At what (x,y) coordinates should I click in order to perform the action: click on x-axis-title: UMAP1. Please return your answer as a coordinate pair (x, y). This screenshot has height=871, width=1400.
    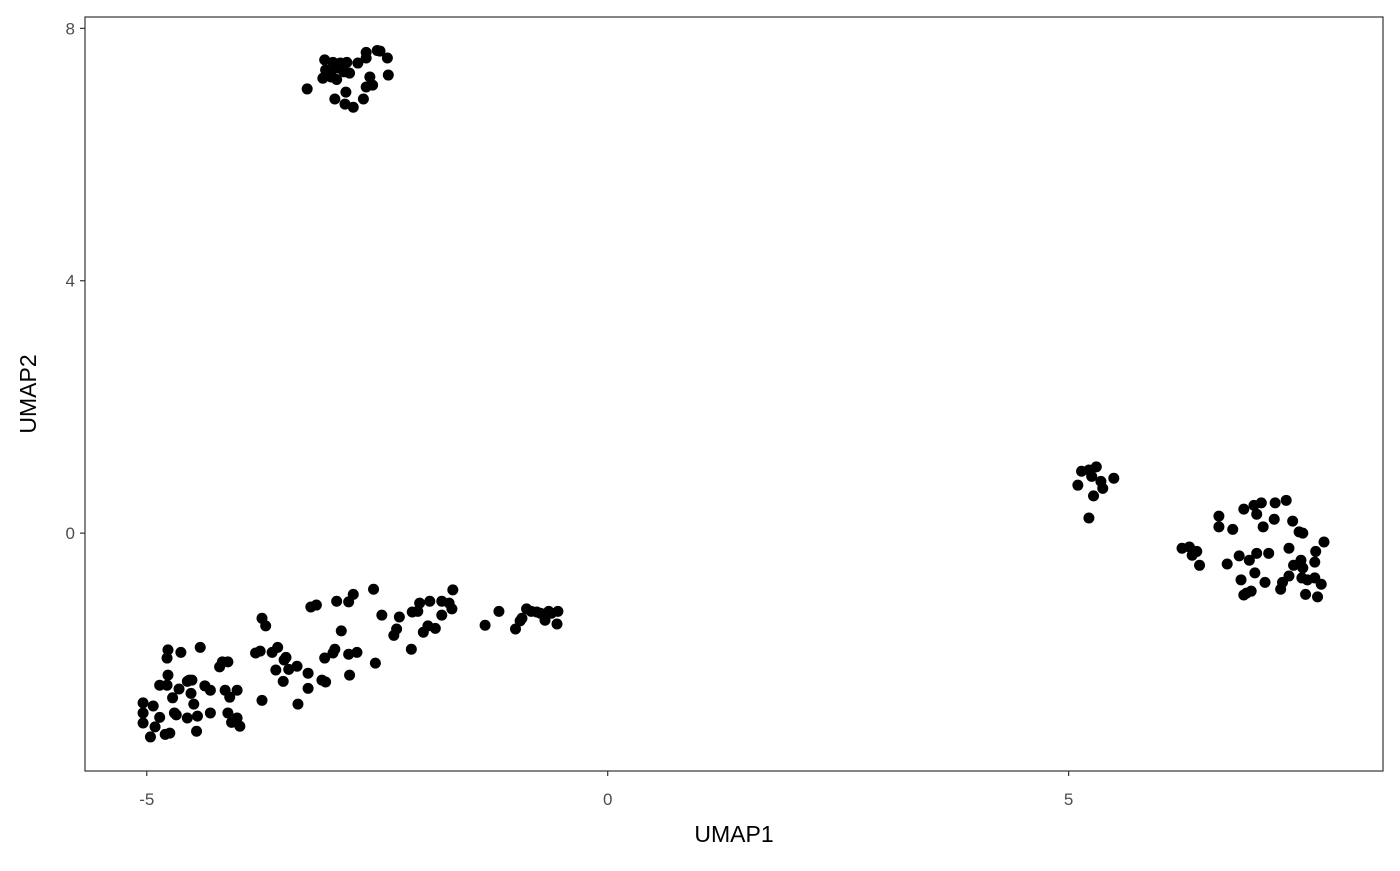
    Looking at the image, I should click on (733, 834).